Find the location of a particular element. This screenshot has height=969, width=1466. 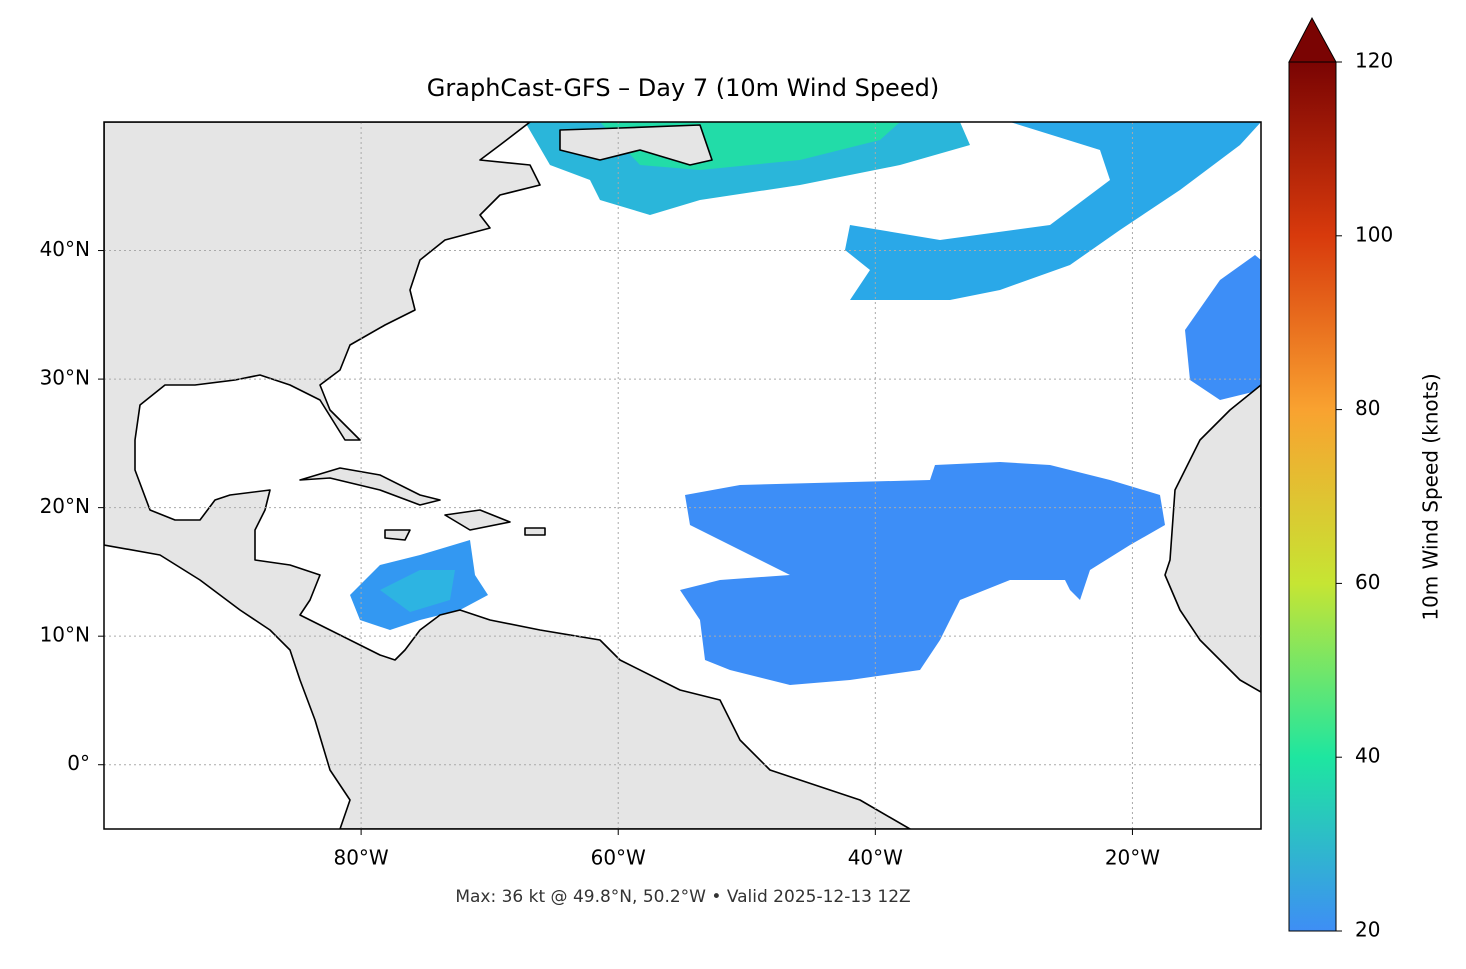

colorbar-extend is located at coordinates (1312, 39).